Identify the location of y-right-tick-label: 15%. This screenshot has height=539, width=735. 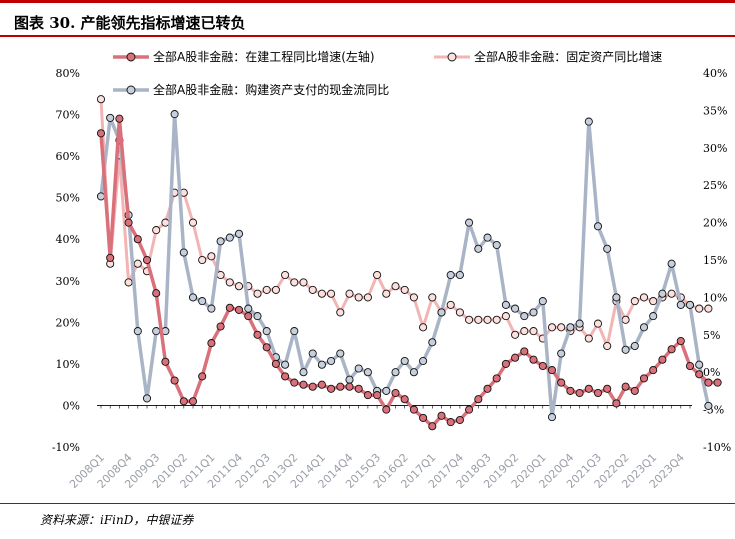
(715, 260).